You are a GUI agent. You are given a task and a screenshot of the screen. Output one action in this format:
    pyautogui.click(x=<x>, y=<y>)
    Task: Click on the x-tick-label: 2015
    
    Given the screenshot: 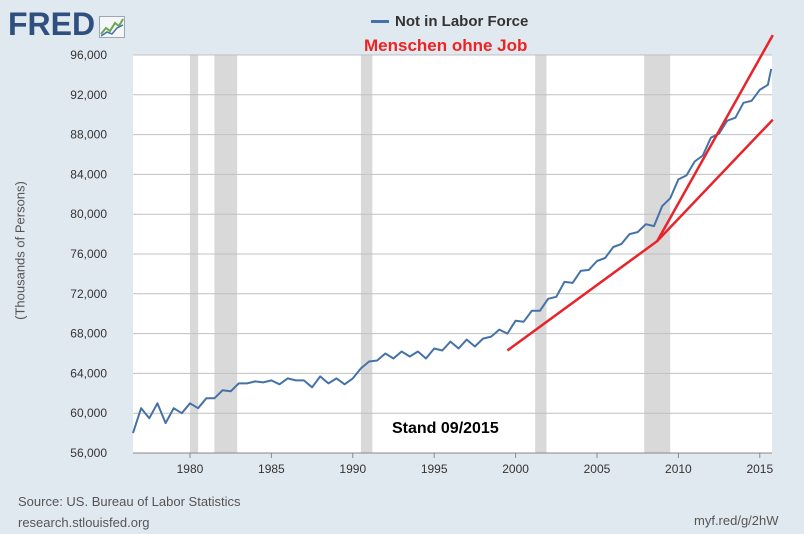 What is the action you would take?
    pyautogui.click(x=759, y=469)
    